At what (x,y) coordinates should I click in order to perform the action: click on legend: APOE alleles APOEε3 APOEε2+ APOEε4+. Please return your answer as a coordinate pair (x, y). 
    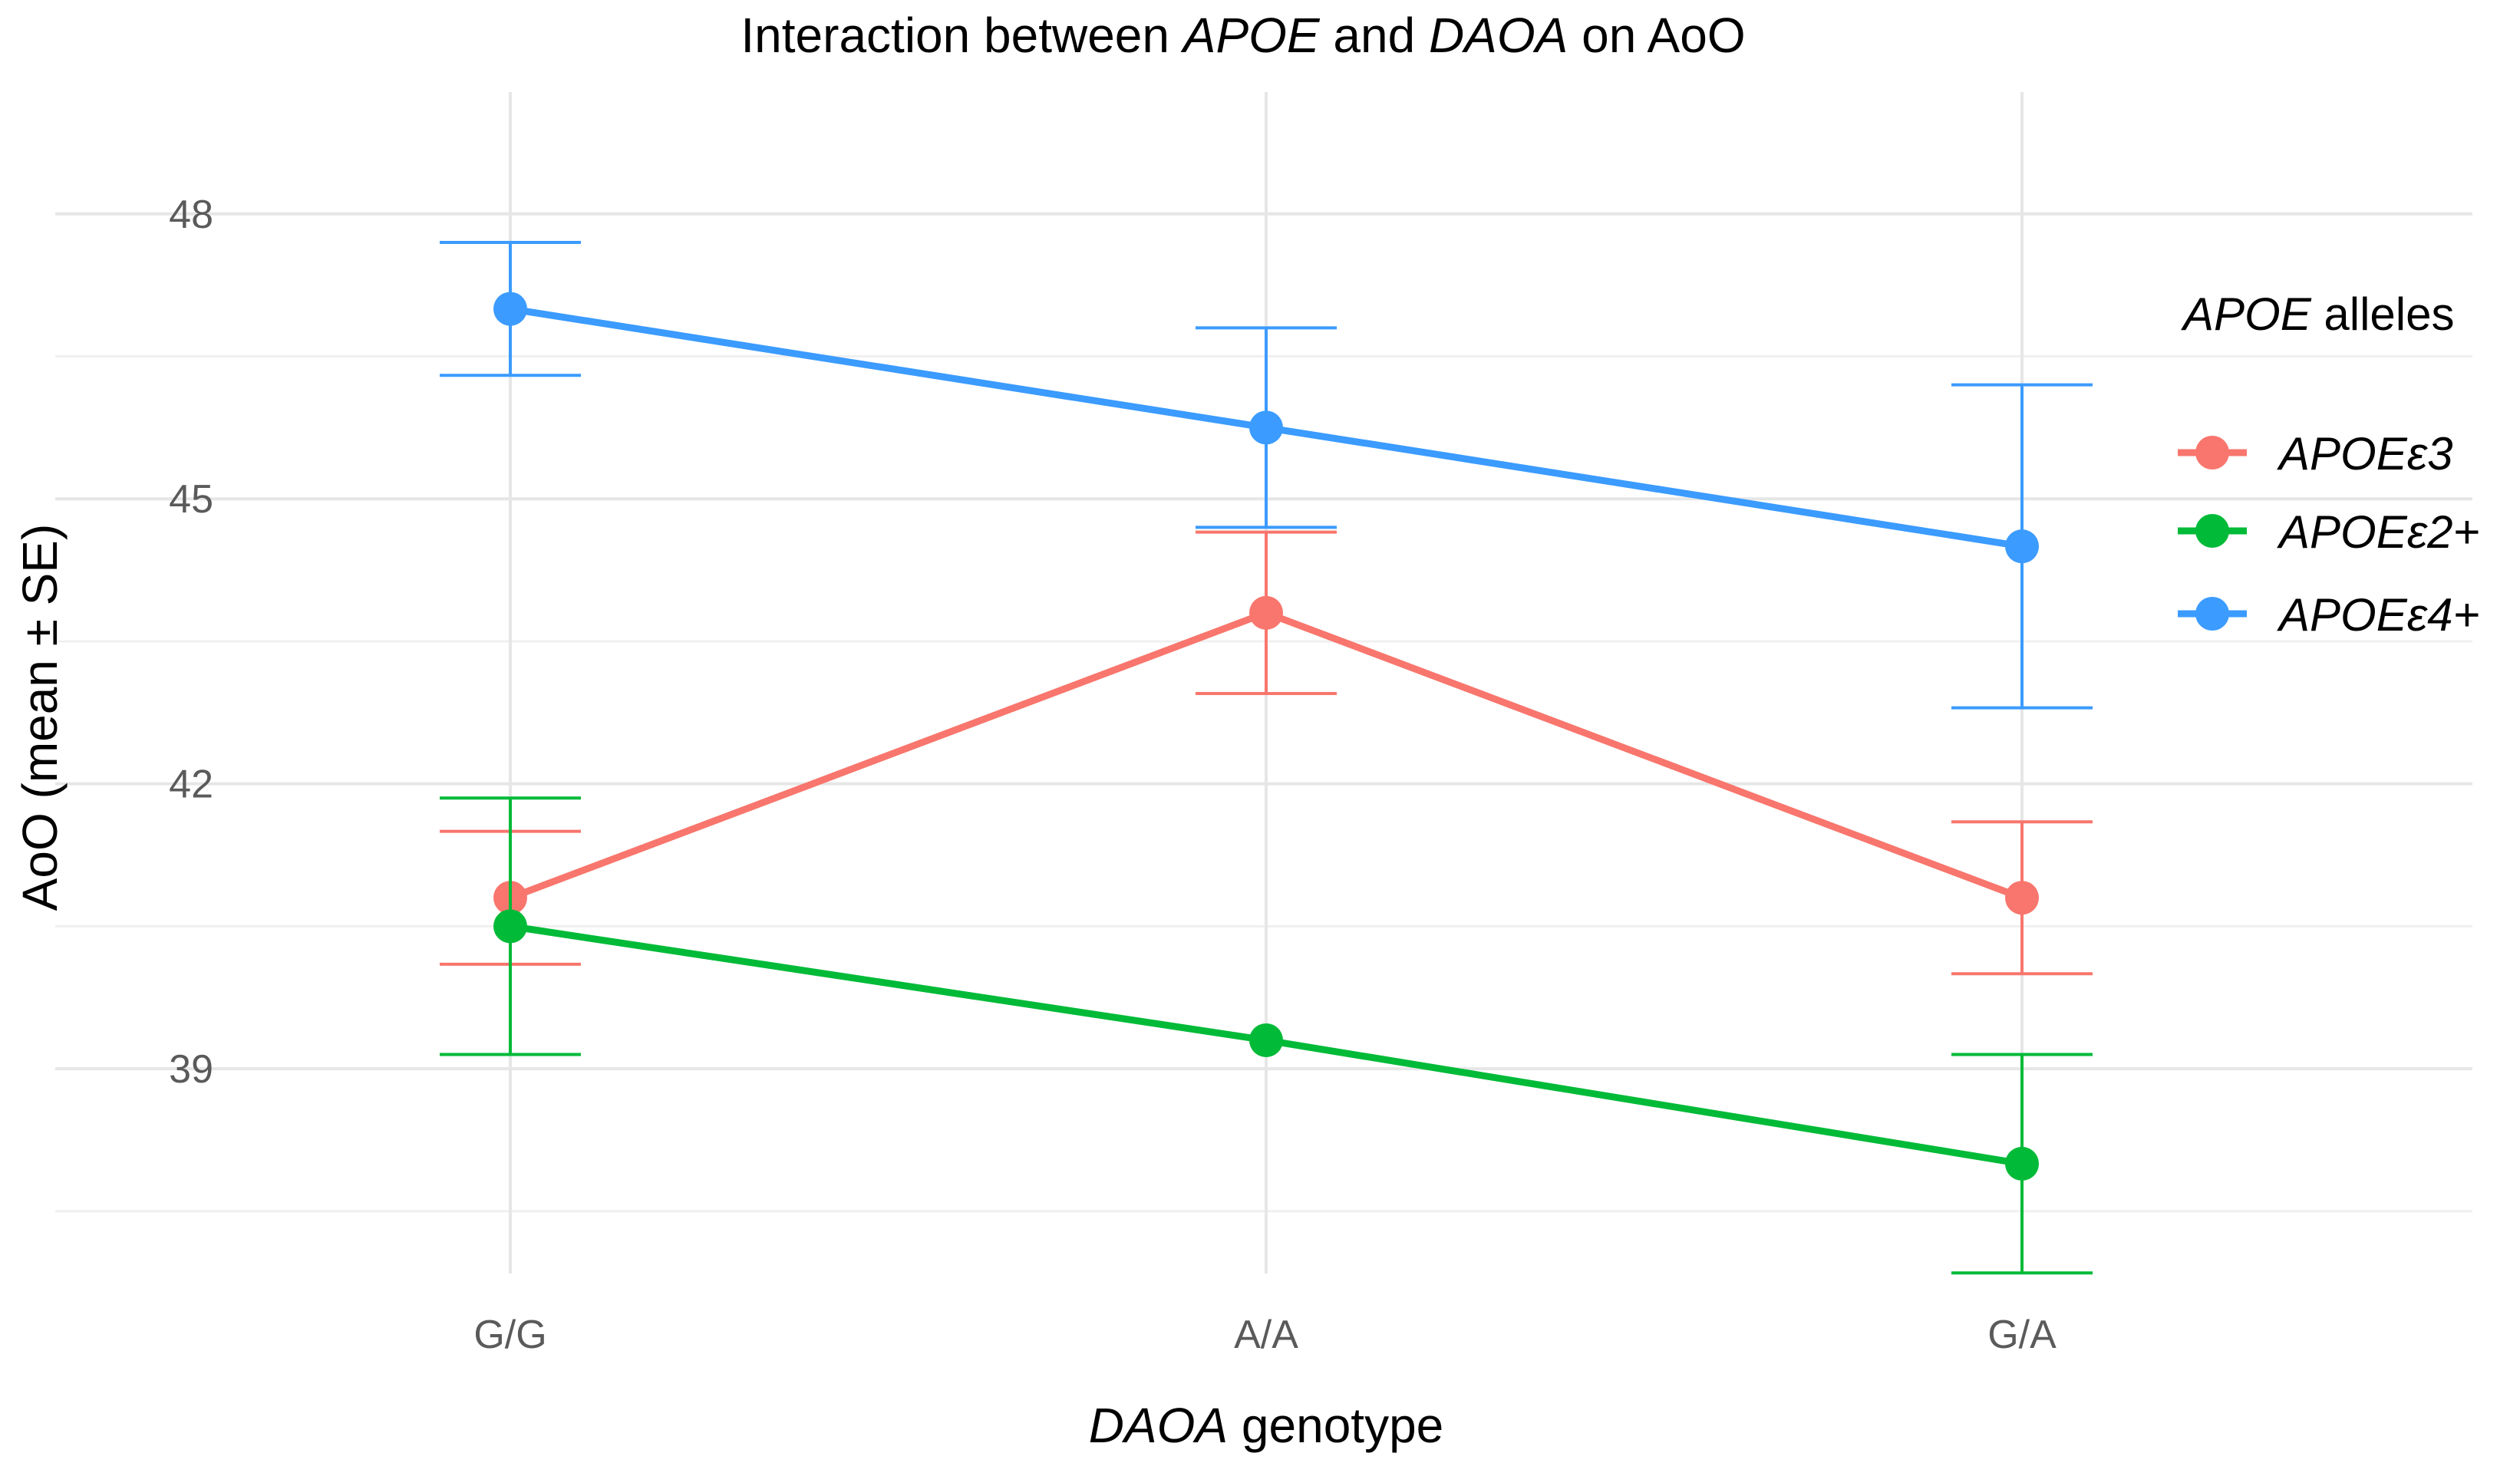
    Looking at the image, I should click on (2329, 464).